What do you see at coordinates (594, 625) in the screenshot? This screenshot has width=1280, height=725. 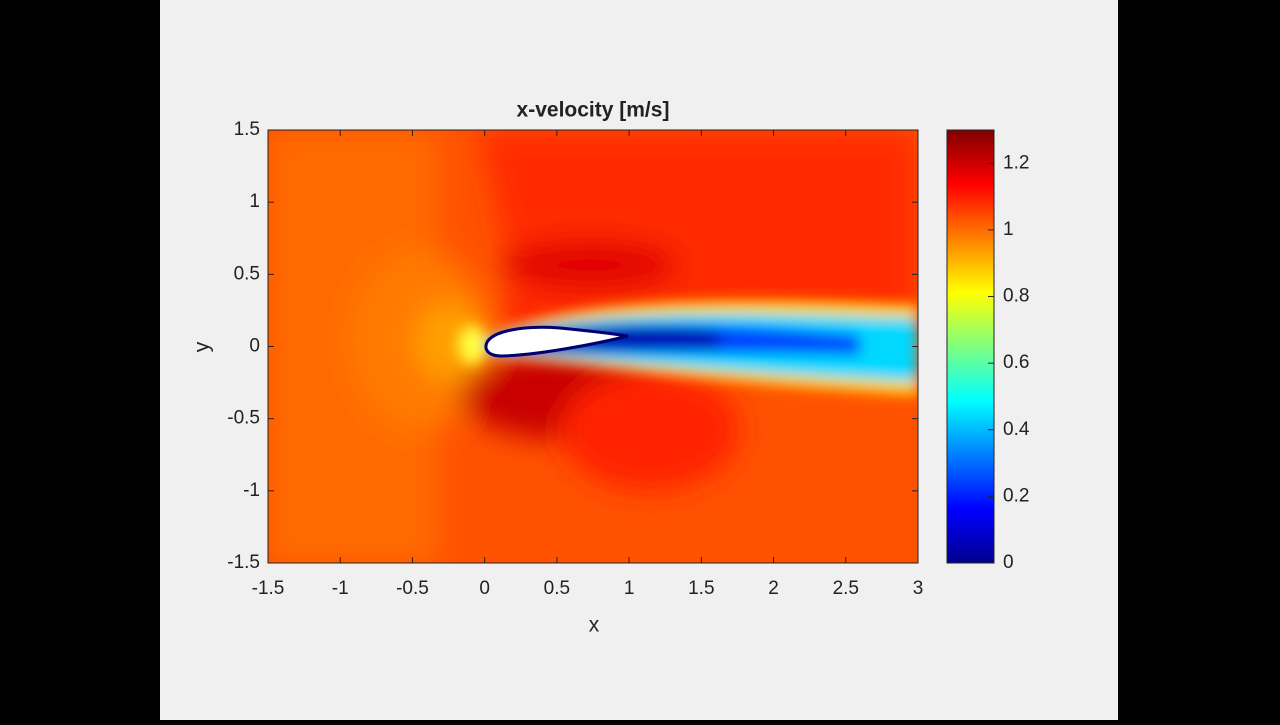 I see `x-axis-label: x` at bounding box center [594, 625].